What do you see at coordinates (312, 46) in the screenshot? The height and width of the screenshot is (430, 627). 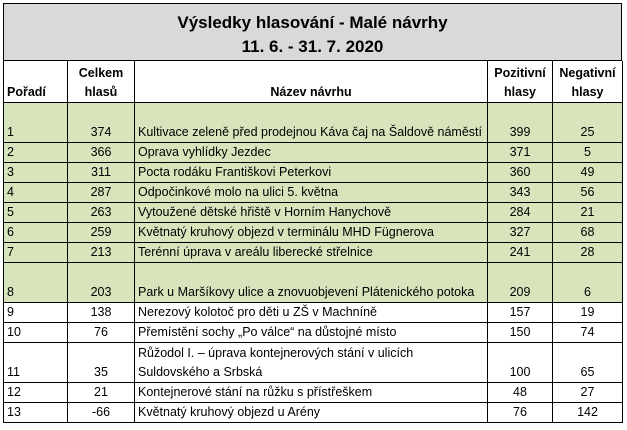 I see `voting-period: 11. 6. - 31. 7. 2020` at bounding box center [312, 46].